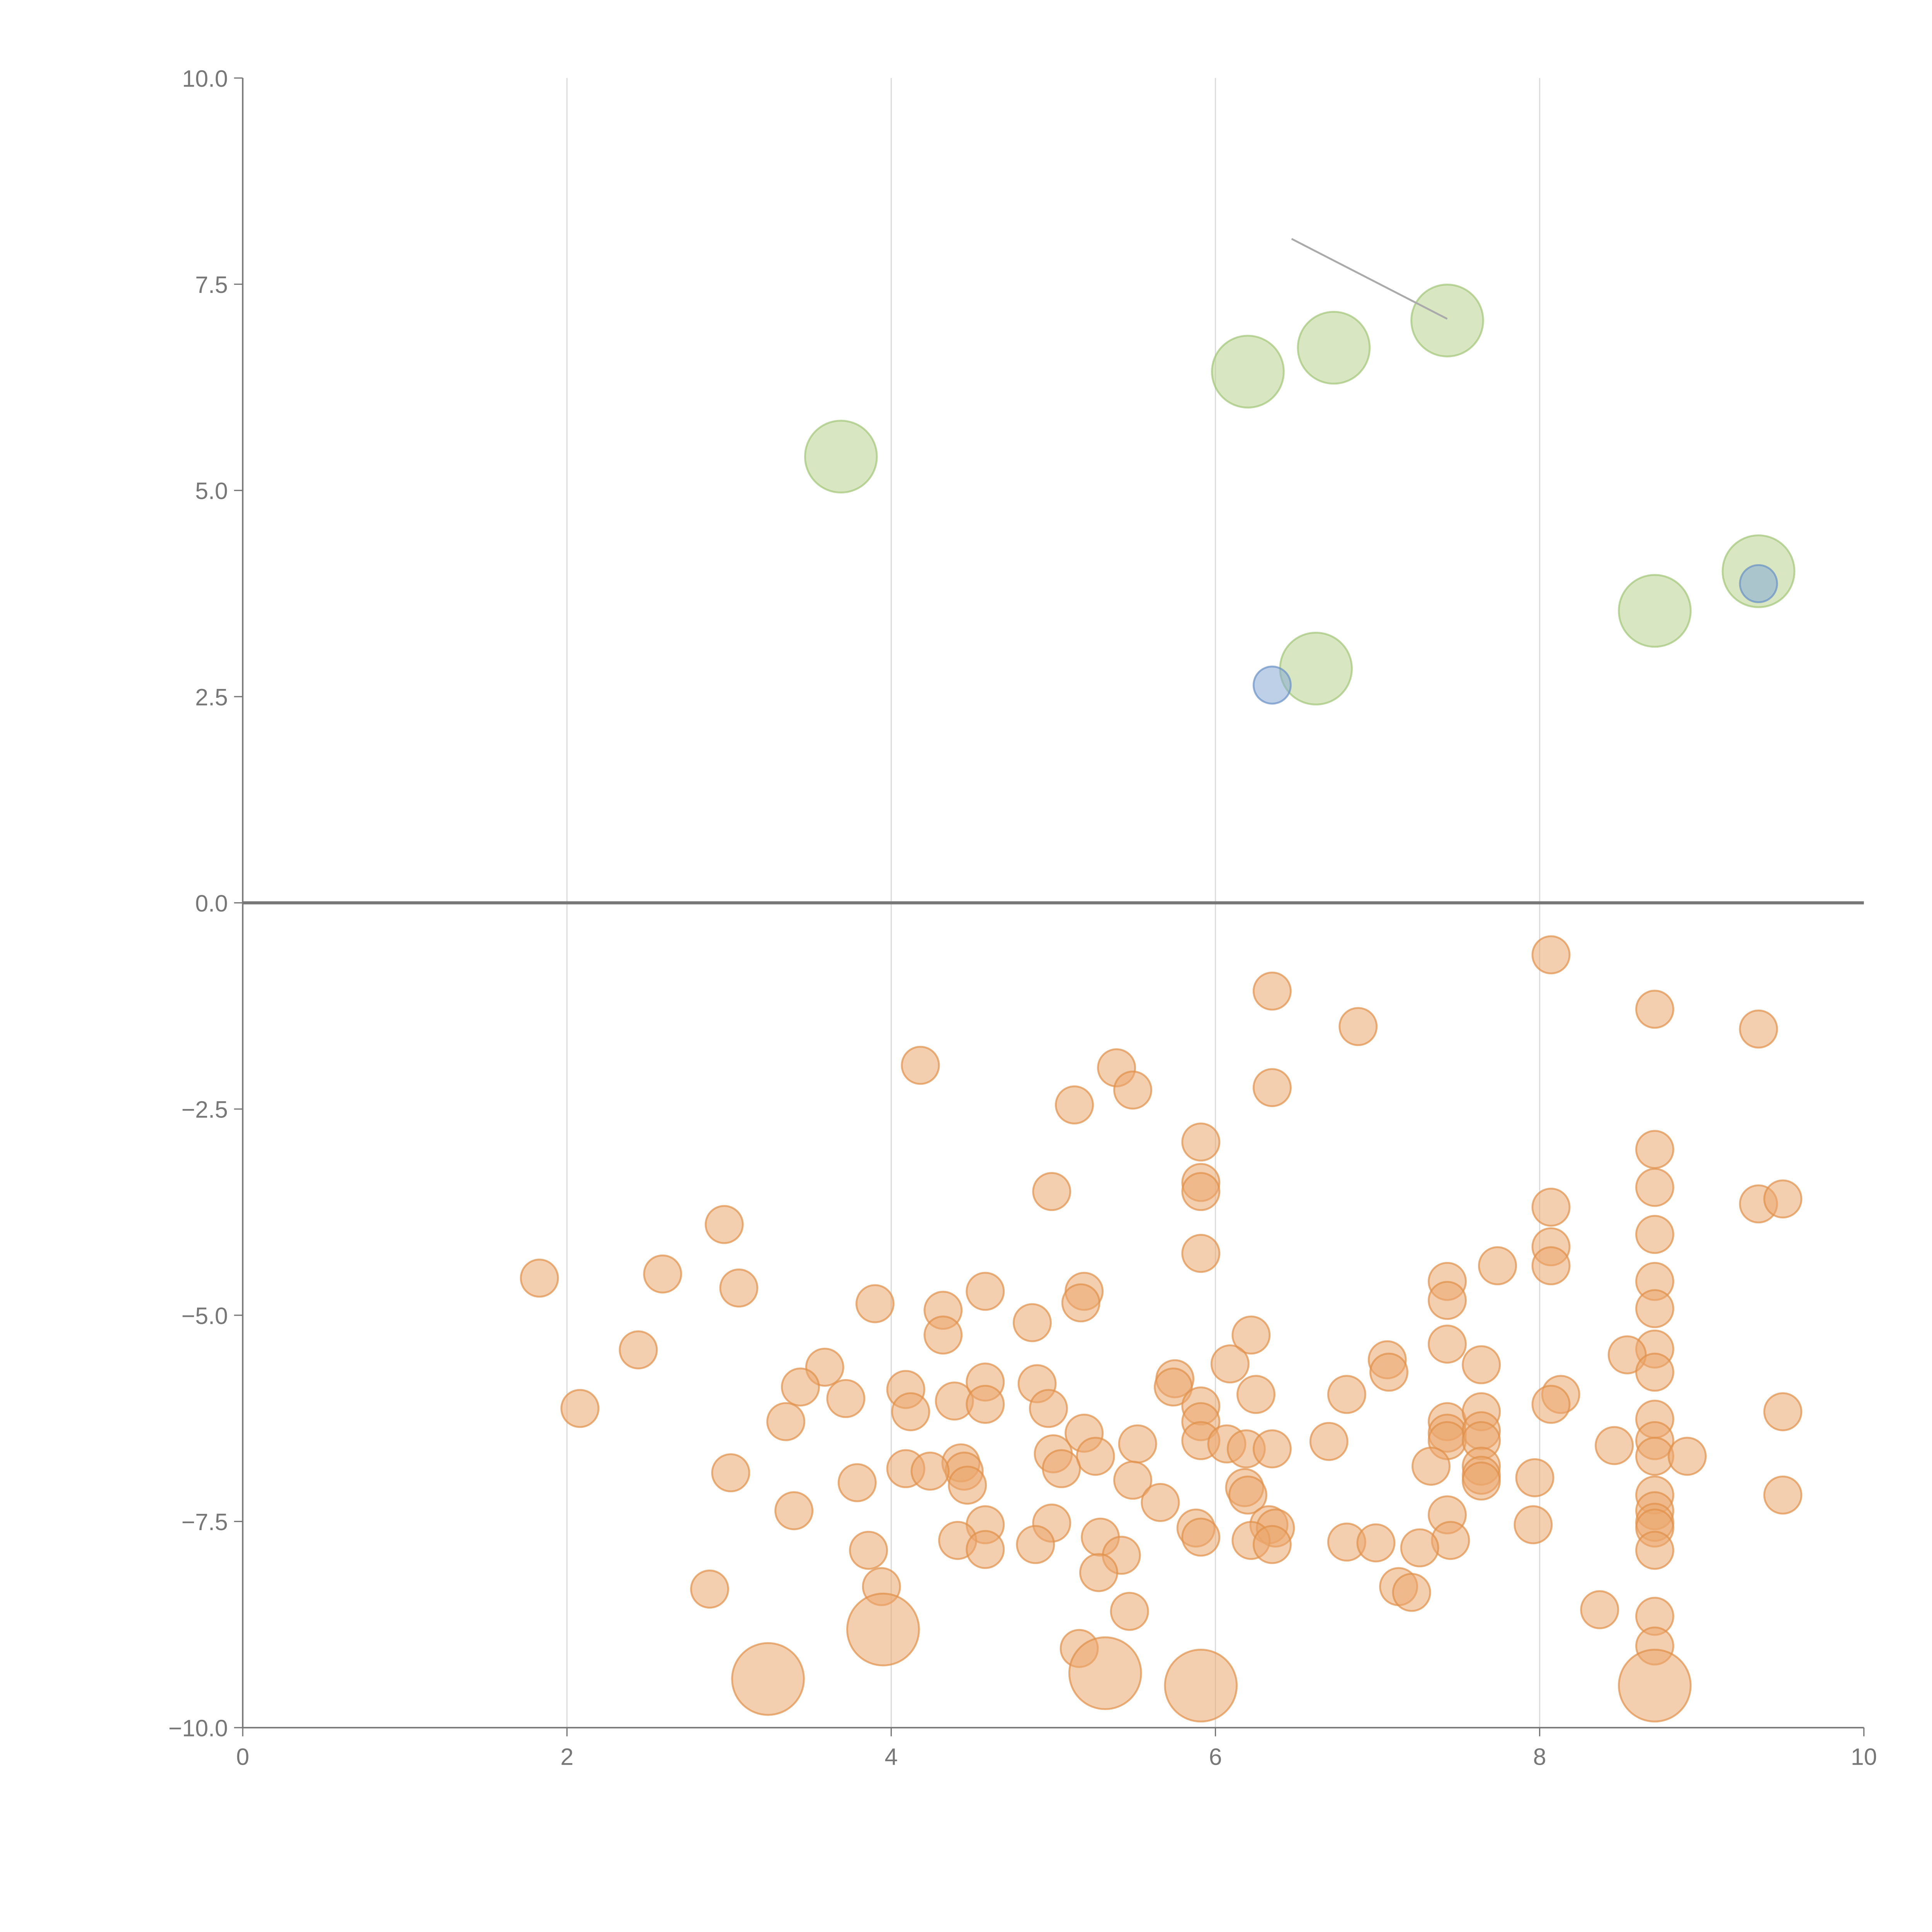 Image resolution: width=1932 pixels, height=1932 pixels. What do you see at coordinates (1215, 1756) in the screenshot?
I see `x-tick-label: 6` at bounding box center [1215, 1756].